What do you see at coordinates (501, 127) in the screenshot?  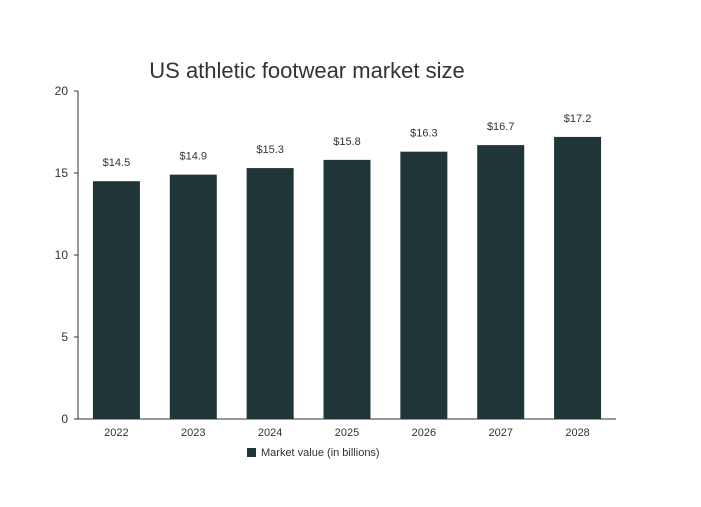 I see `data-label-2027: $16.7` at bounding box center [501, 127].